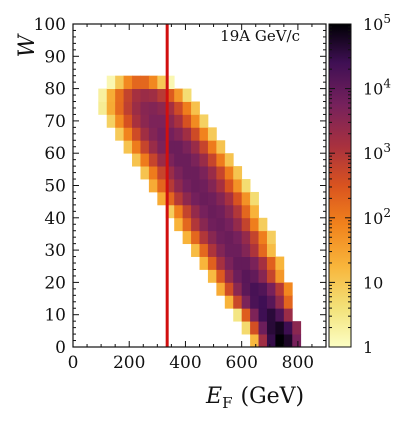 Image resolution: width=407 pixels, height=426 pixels. I want to click on colorbar-tick-label: 105, so click(377, 23).